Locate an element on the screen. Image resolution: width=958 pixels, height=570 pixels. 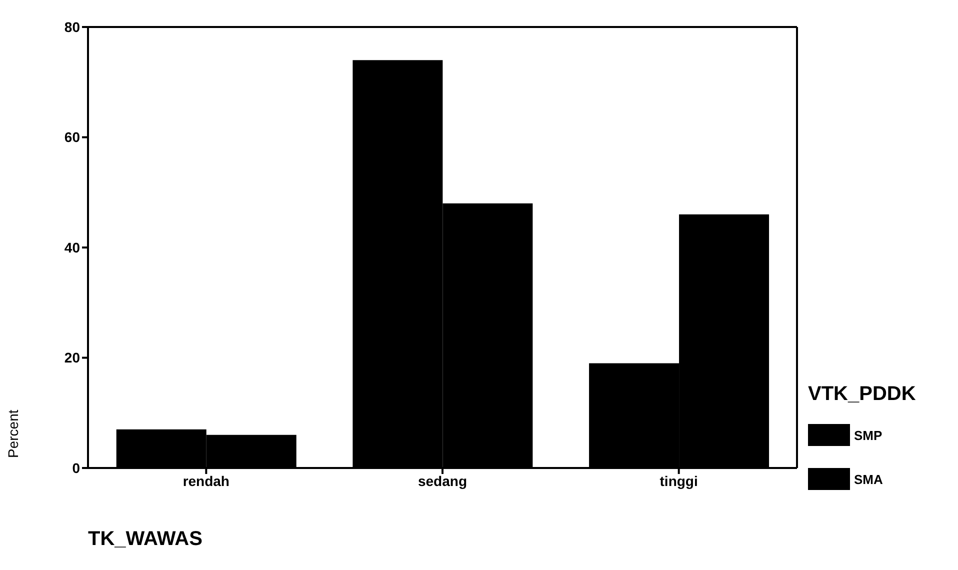
x-tick-label: sedang is located at coordinates (443, 480).